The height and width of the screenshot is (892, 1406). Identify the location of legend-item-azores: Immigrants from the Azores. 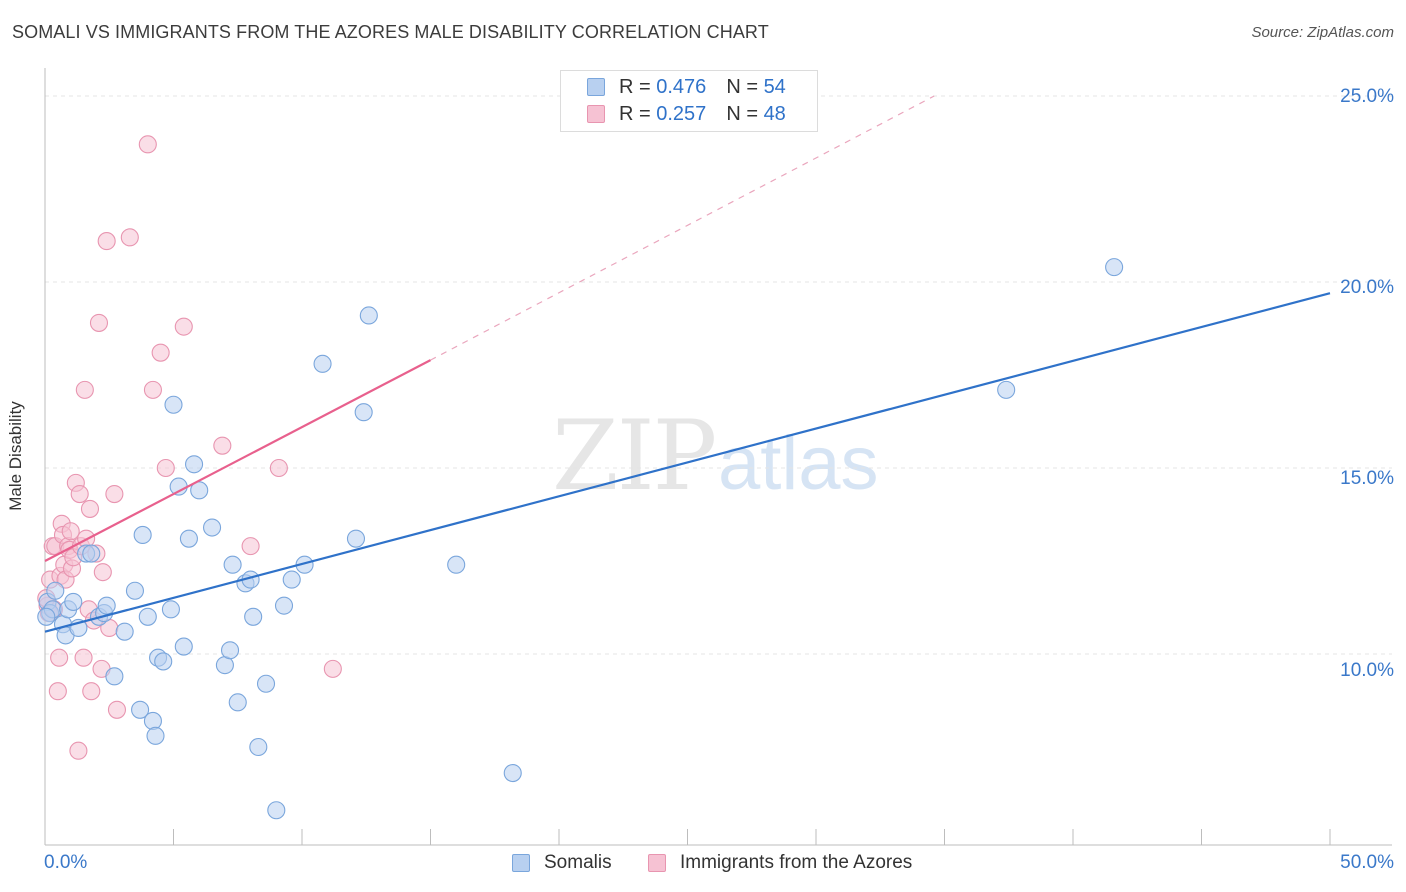
(780, 863).